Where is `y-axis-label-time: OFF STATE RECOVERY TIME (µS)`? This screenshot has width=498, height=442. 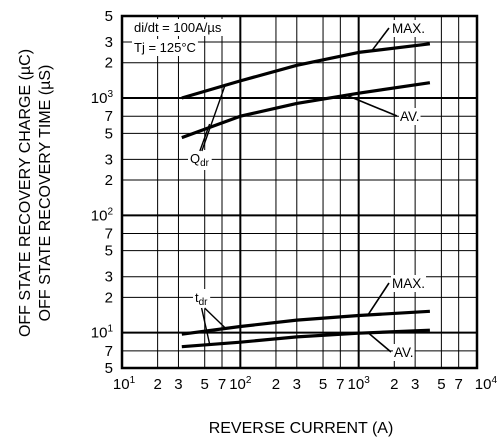
y-axis-label-time: OFF STATE RECOVERY TIME (µS) is located at coordinates (45, 193).